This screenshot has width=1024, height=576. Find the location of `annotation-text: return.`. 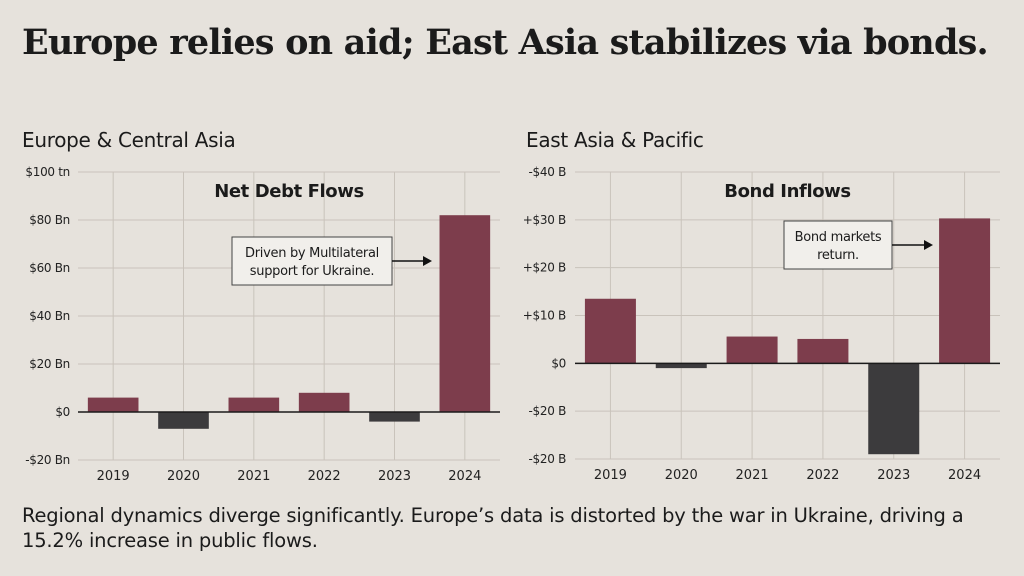

annotation-text: return. is located at coordinates (838, 255).